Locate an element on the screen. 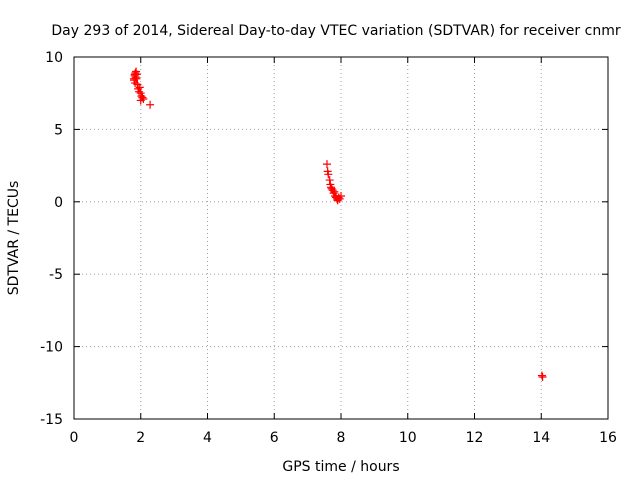  x-tick-label: 10 is located at coordinates (408, 438).